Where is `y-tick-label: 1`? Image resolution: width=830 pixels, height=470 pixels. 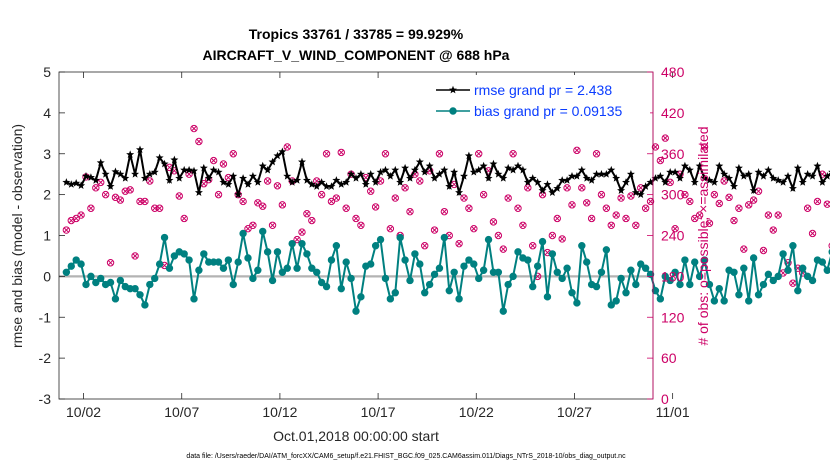
y-tick-label: 1 is located at coordinates (47, 236).